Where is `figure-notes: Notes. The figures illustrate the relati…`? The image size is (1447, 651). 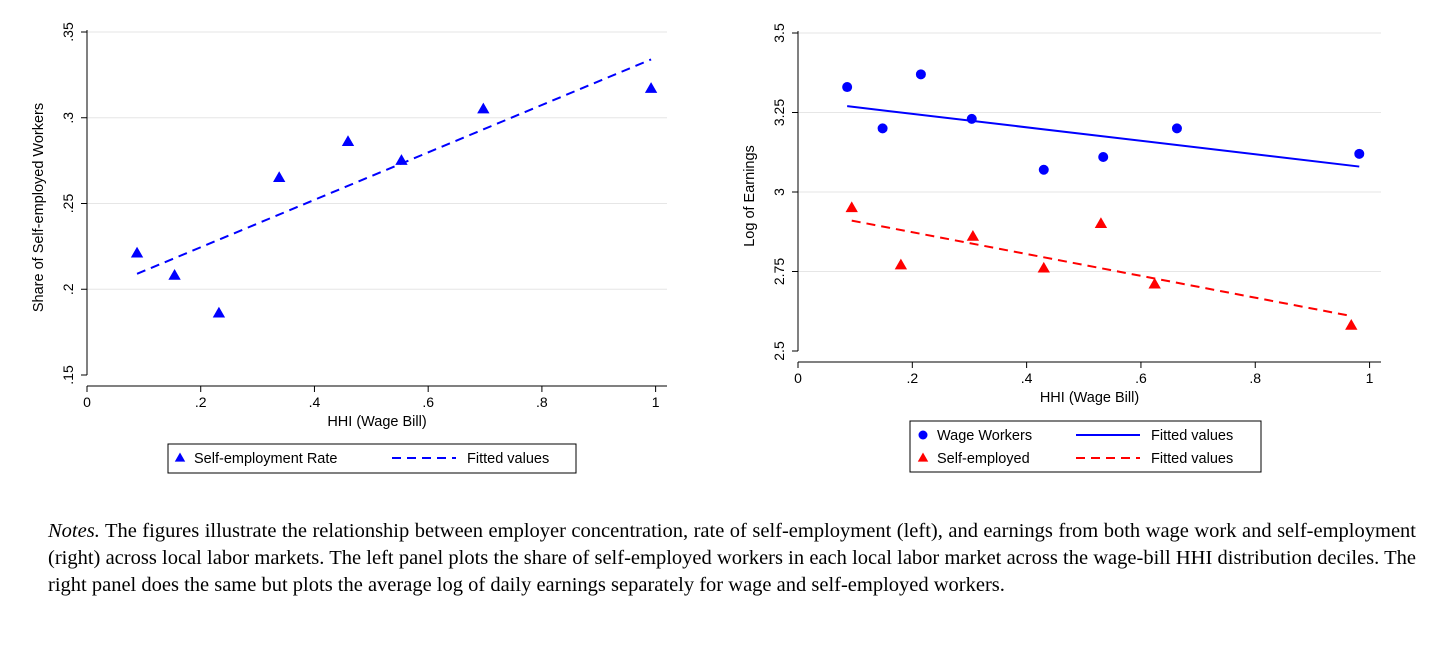
figure-notes: Notes. The figures illustrate the relati… is located at coordinates (732, 558).